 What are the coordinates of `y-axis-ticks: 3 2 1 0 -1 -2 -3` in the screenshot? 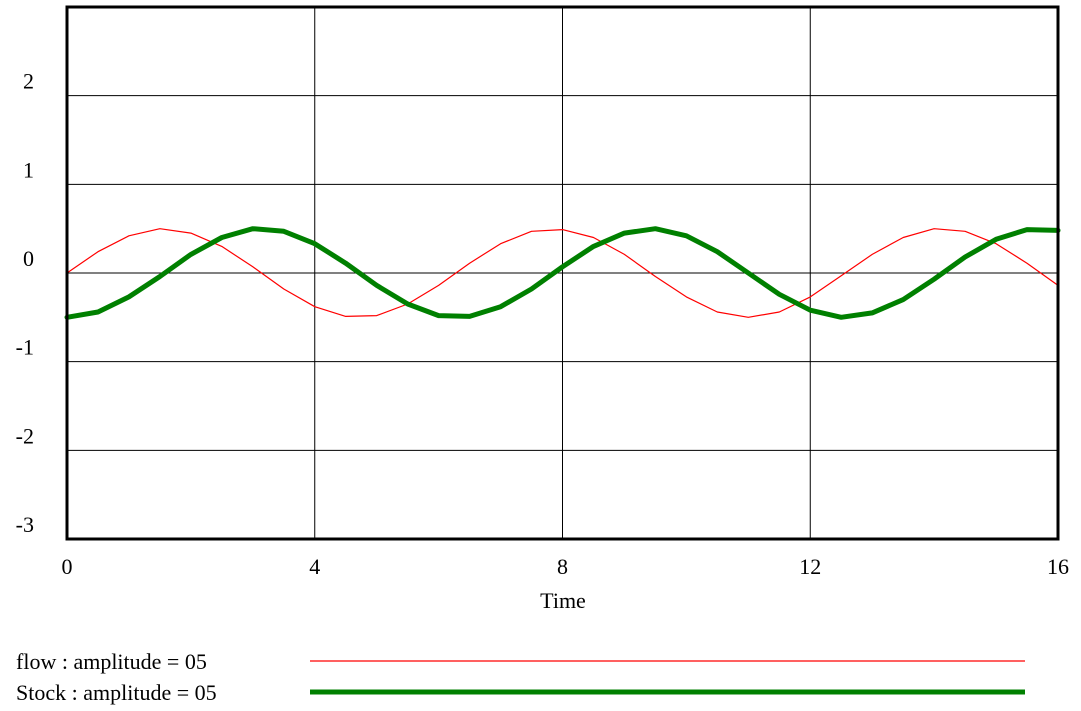 It's located at (25, 268).